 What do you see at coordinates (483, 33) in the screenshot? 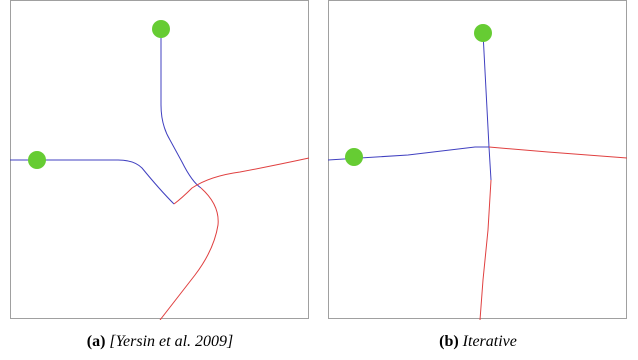
I see `panel-b-agent-top` at bounding box center [483, 33].